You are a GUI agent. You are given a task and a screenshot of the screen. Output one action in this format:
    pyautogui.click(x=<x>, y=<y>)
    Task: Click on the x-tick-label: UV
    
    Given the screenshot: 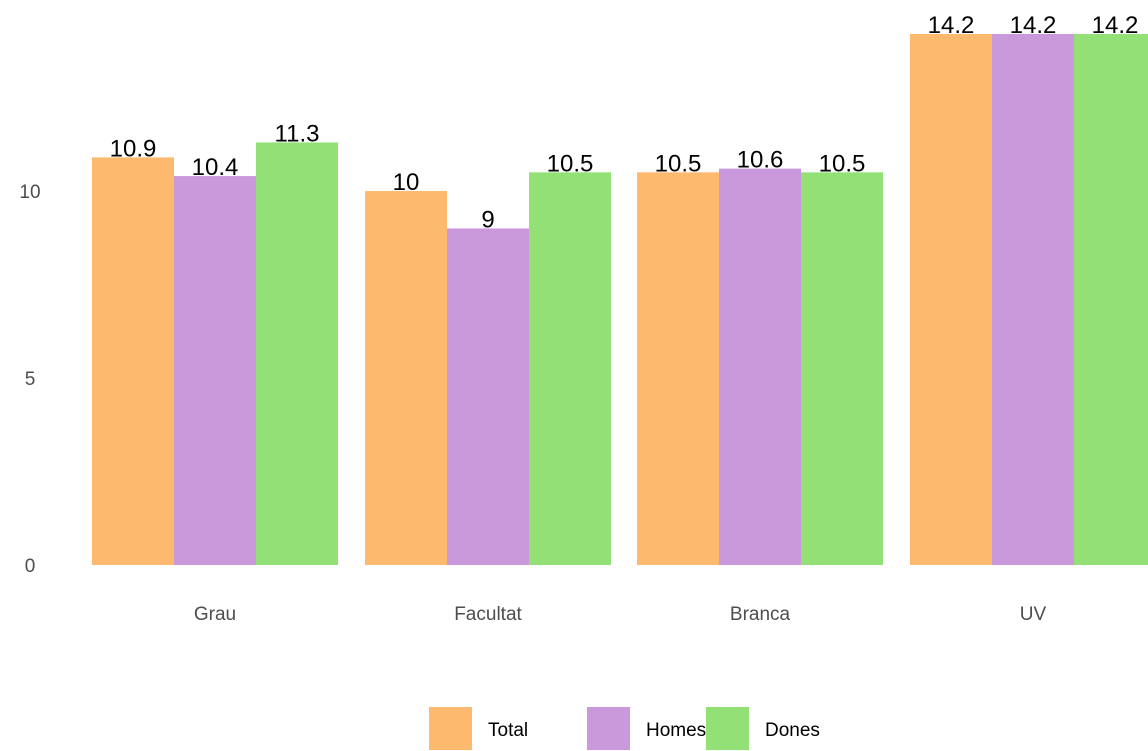 What is the action you would take?
    pyautogui.click(x=1033, y=614)
    